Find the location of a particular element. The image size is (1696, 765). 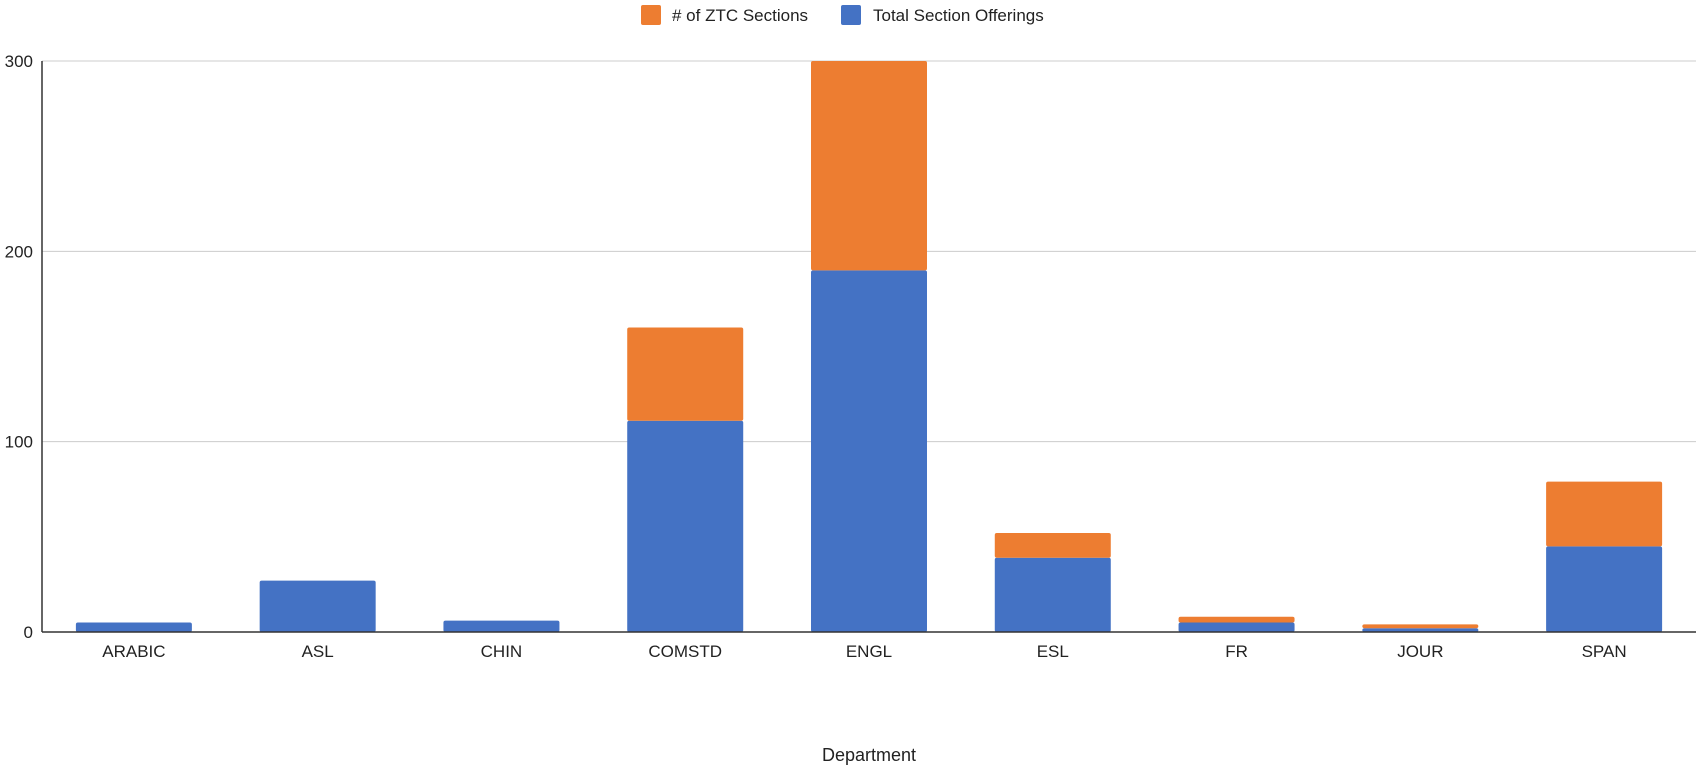

legend-label-total-section-offerings: Total Section Offerings is located at coordinates (958, 15).